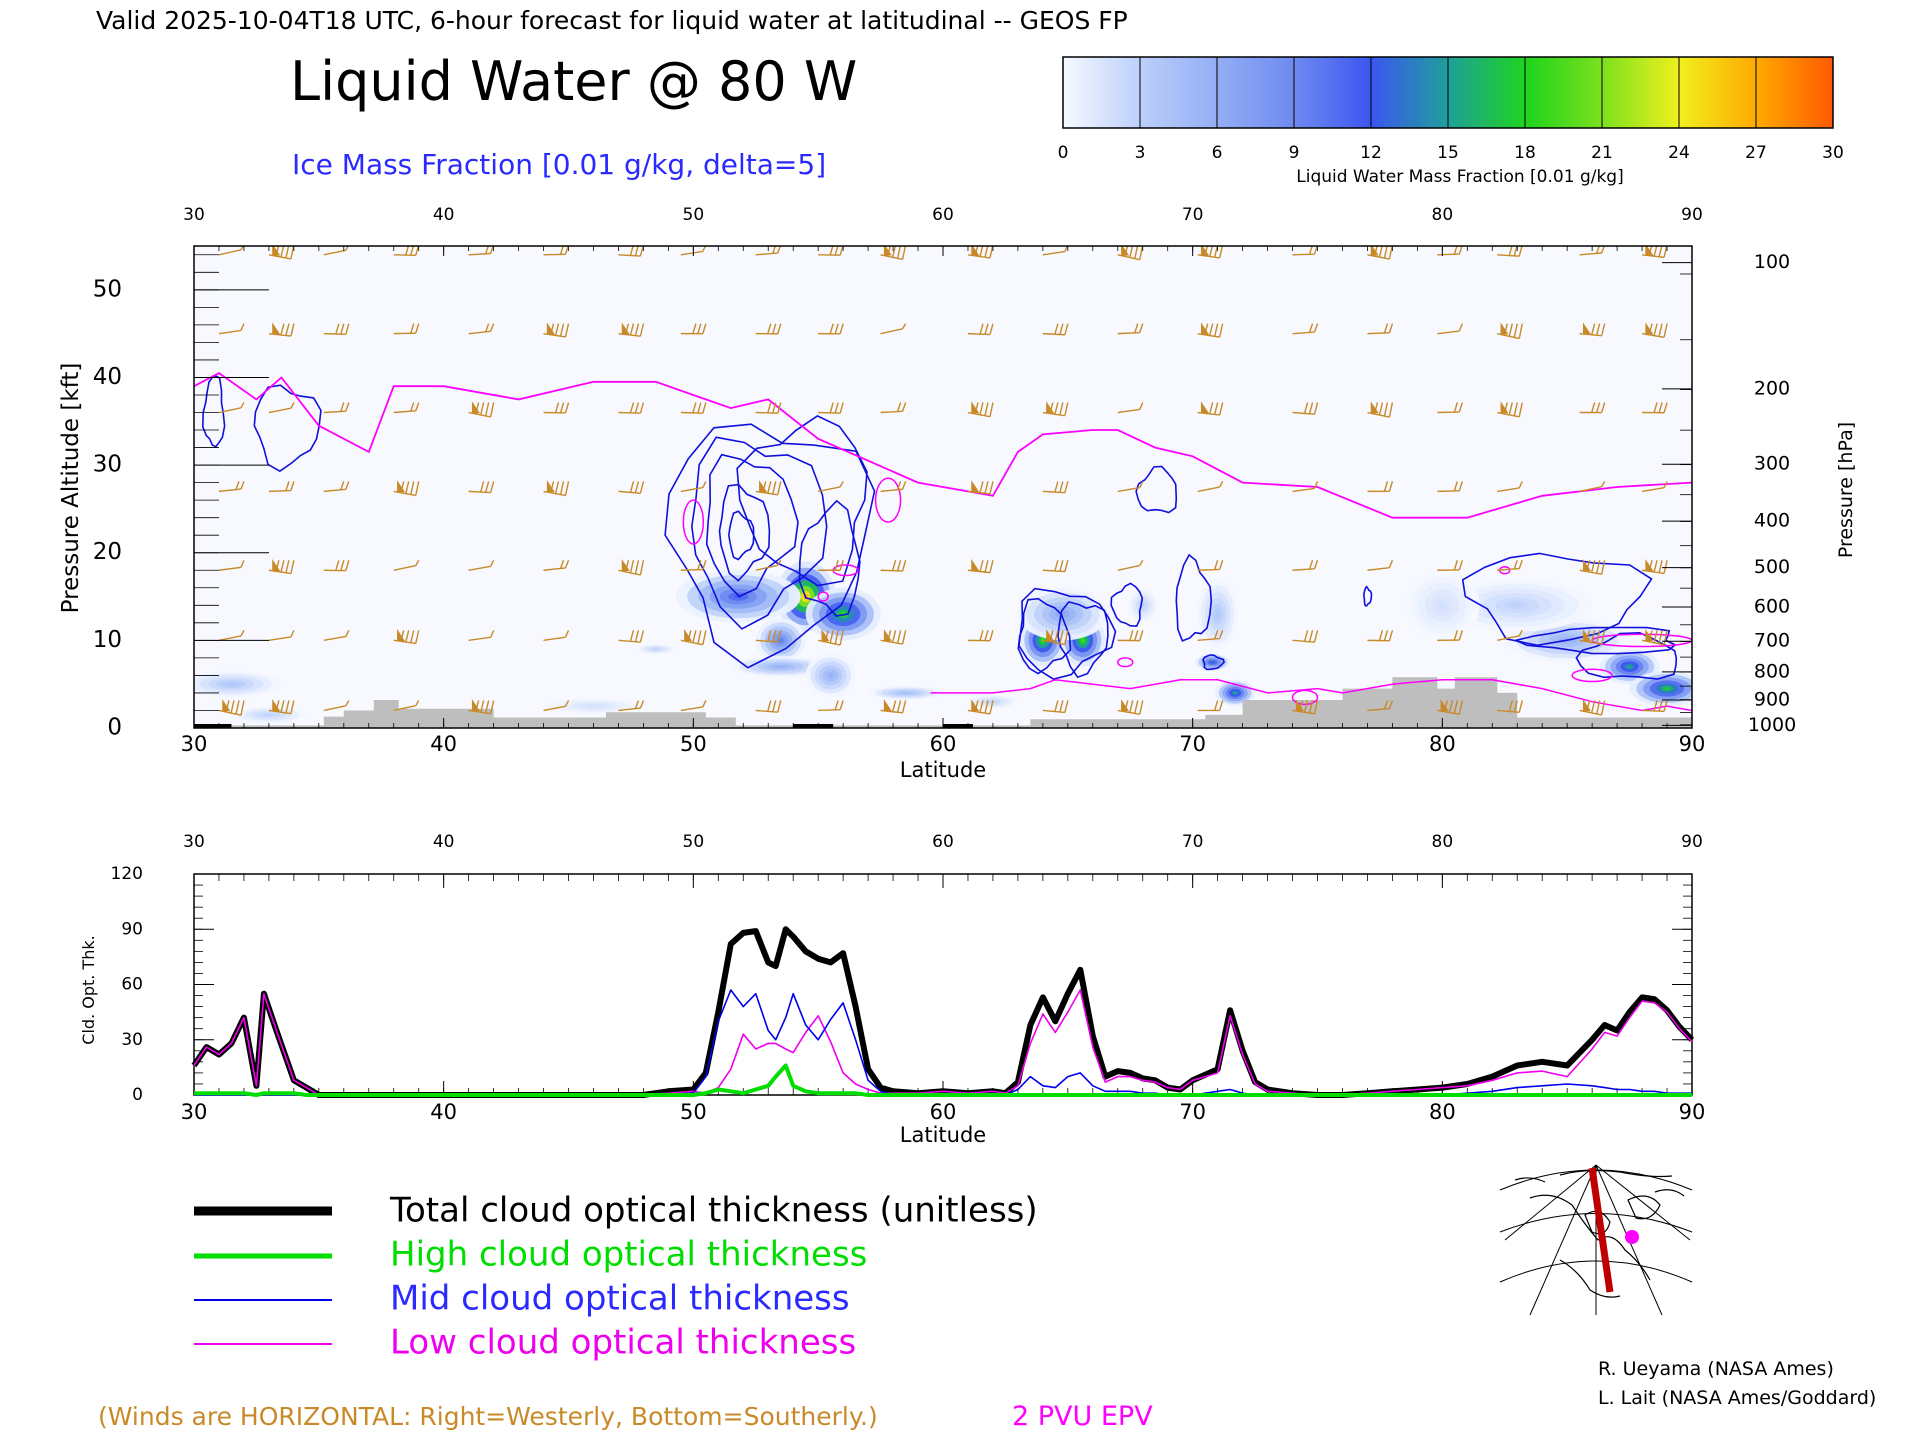 This screenshot has height=1440, width=1920. I want to click on lower-xtick-label-top: 90, so click(1692, 842).